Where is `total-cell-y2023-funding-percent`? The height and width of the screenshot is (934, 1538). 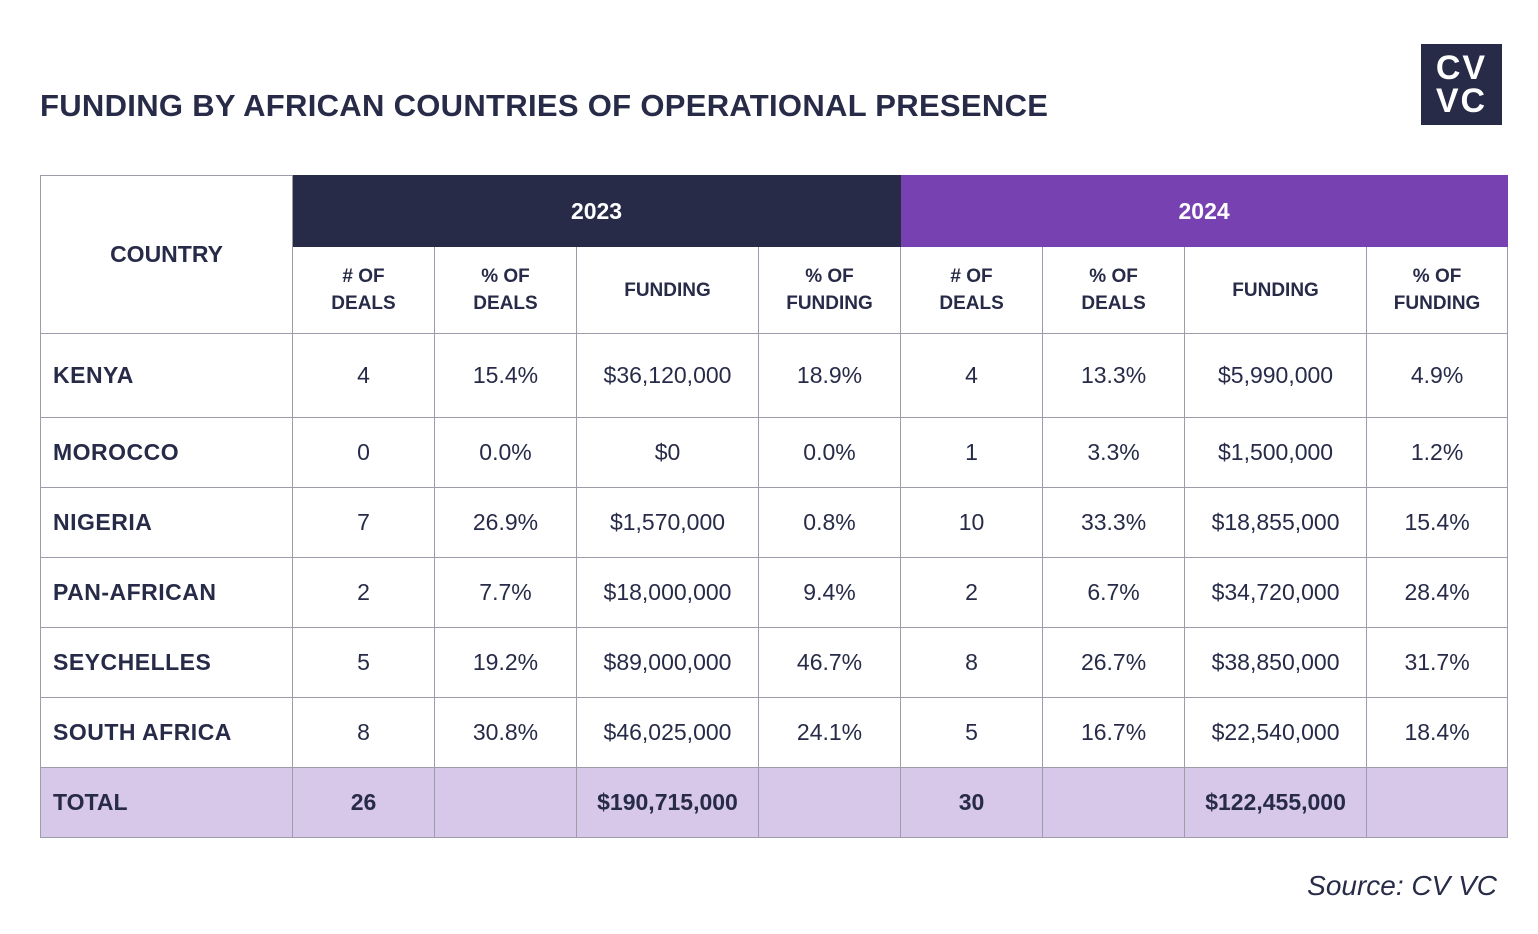
total-cell-y2023-funding-percent is located at coordinates (829, 802).